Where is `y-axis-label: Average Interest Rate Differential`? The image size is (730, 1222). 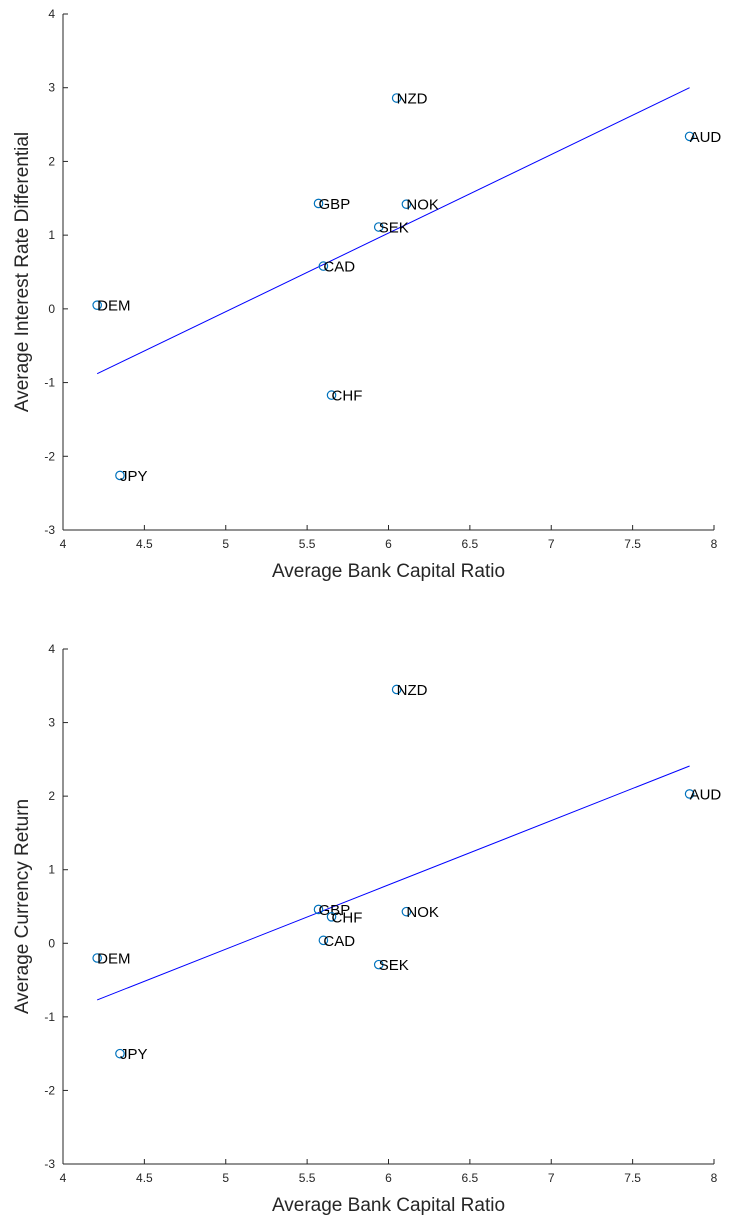
y-axis-label: Average Interest Rate Differential is located at coordinates (22, 272).